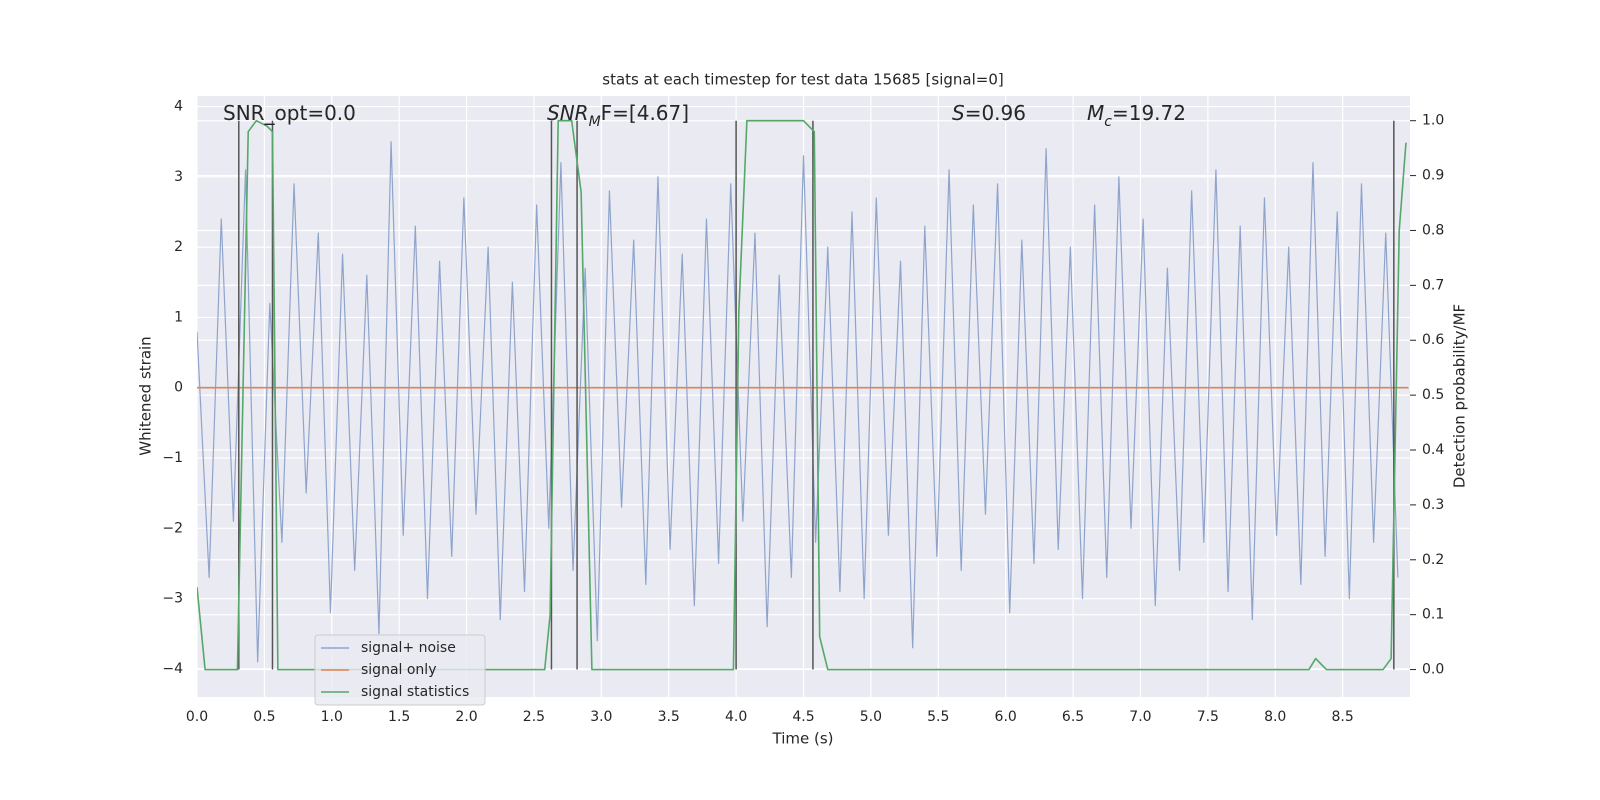 This screenshot has width=1600, height=800. Describe the element at coordinates (601, 717) in the screenshot. I see `x-tick-label: 3.0` at that location.